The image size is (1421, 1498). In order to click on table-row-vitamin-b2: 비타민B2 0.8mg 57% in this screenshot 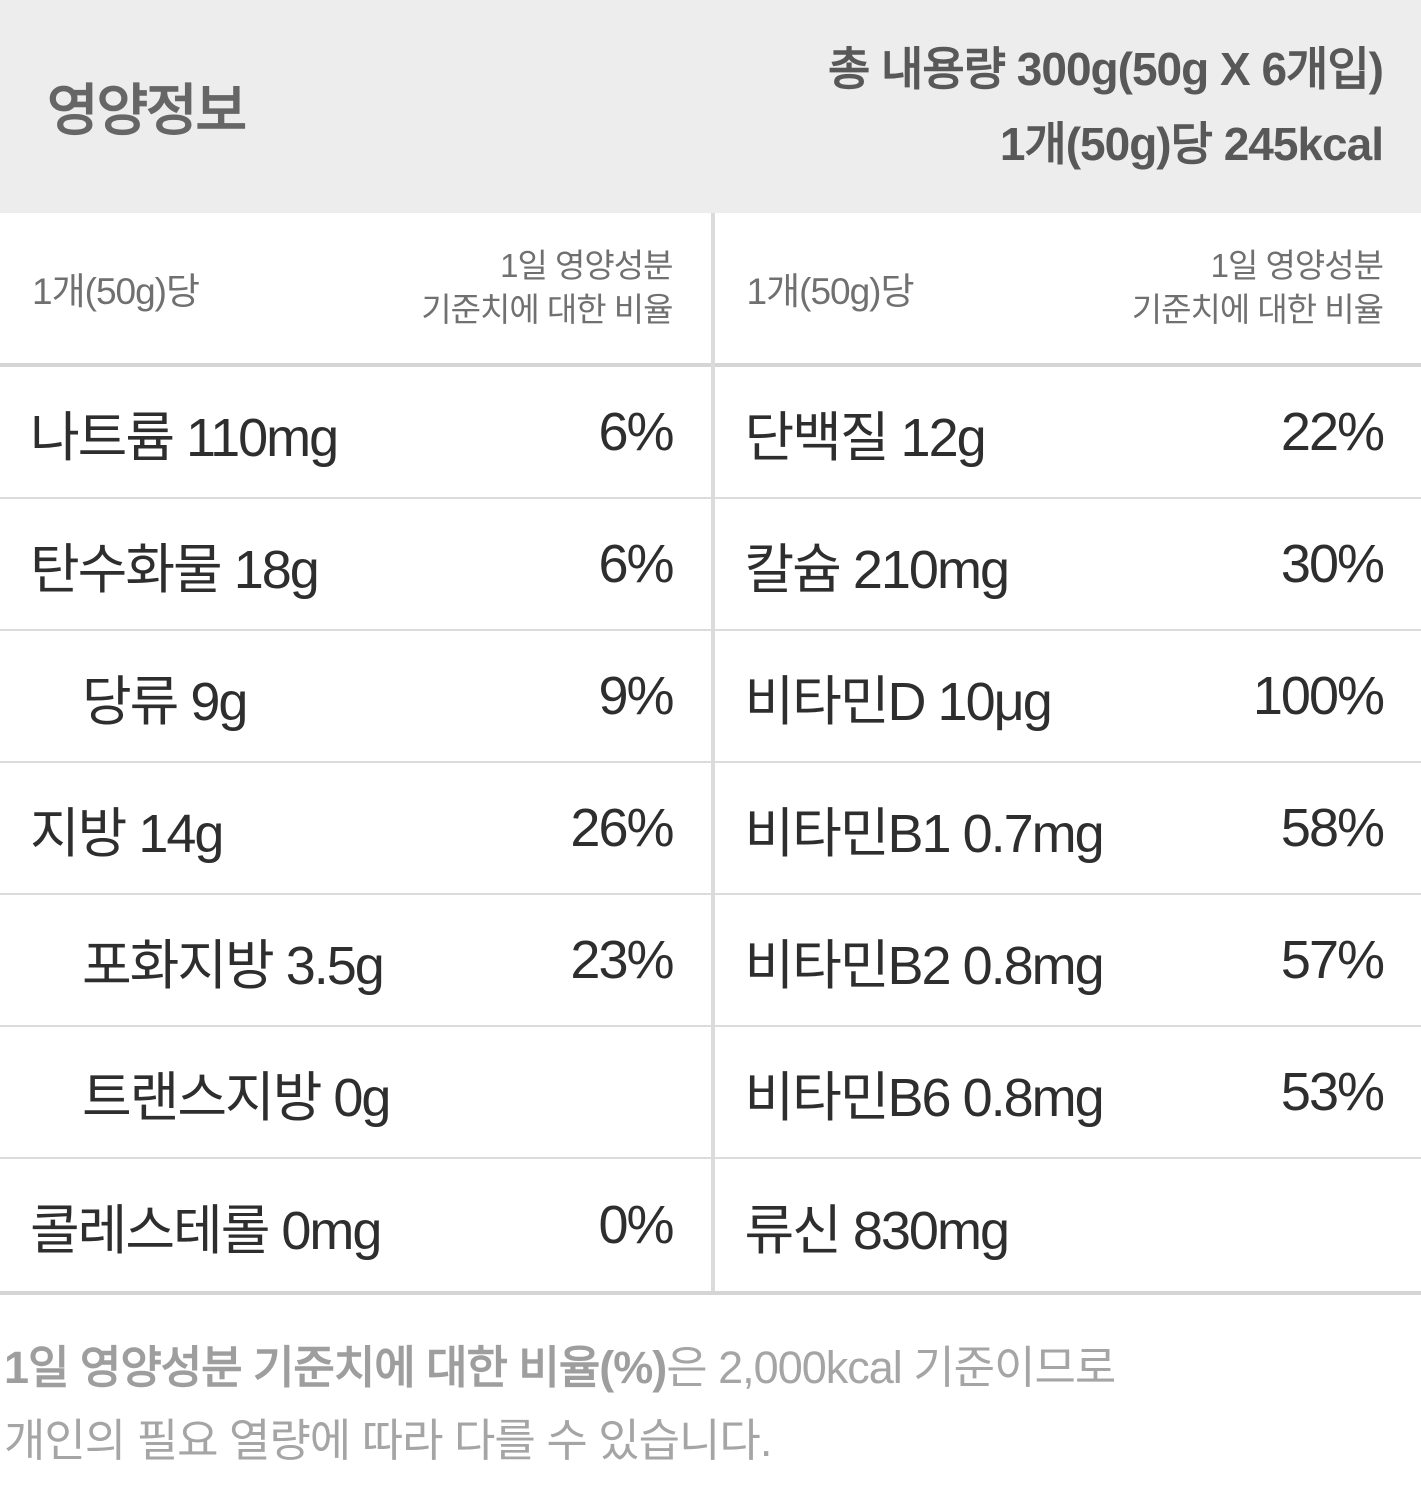, I will do `click(1067, 961)`.